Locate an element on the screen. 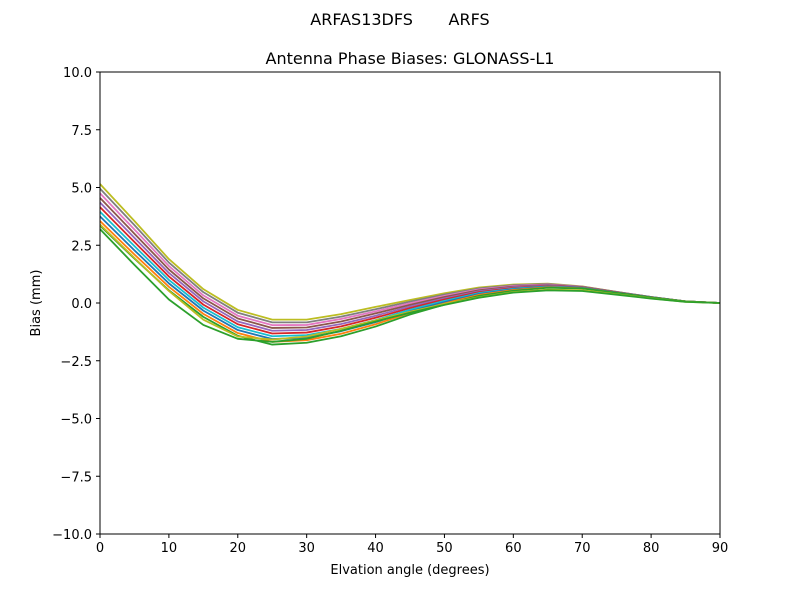  x-tick-label: 30 is located at coordinates (306, 548).